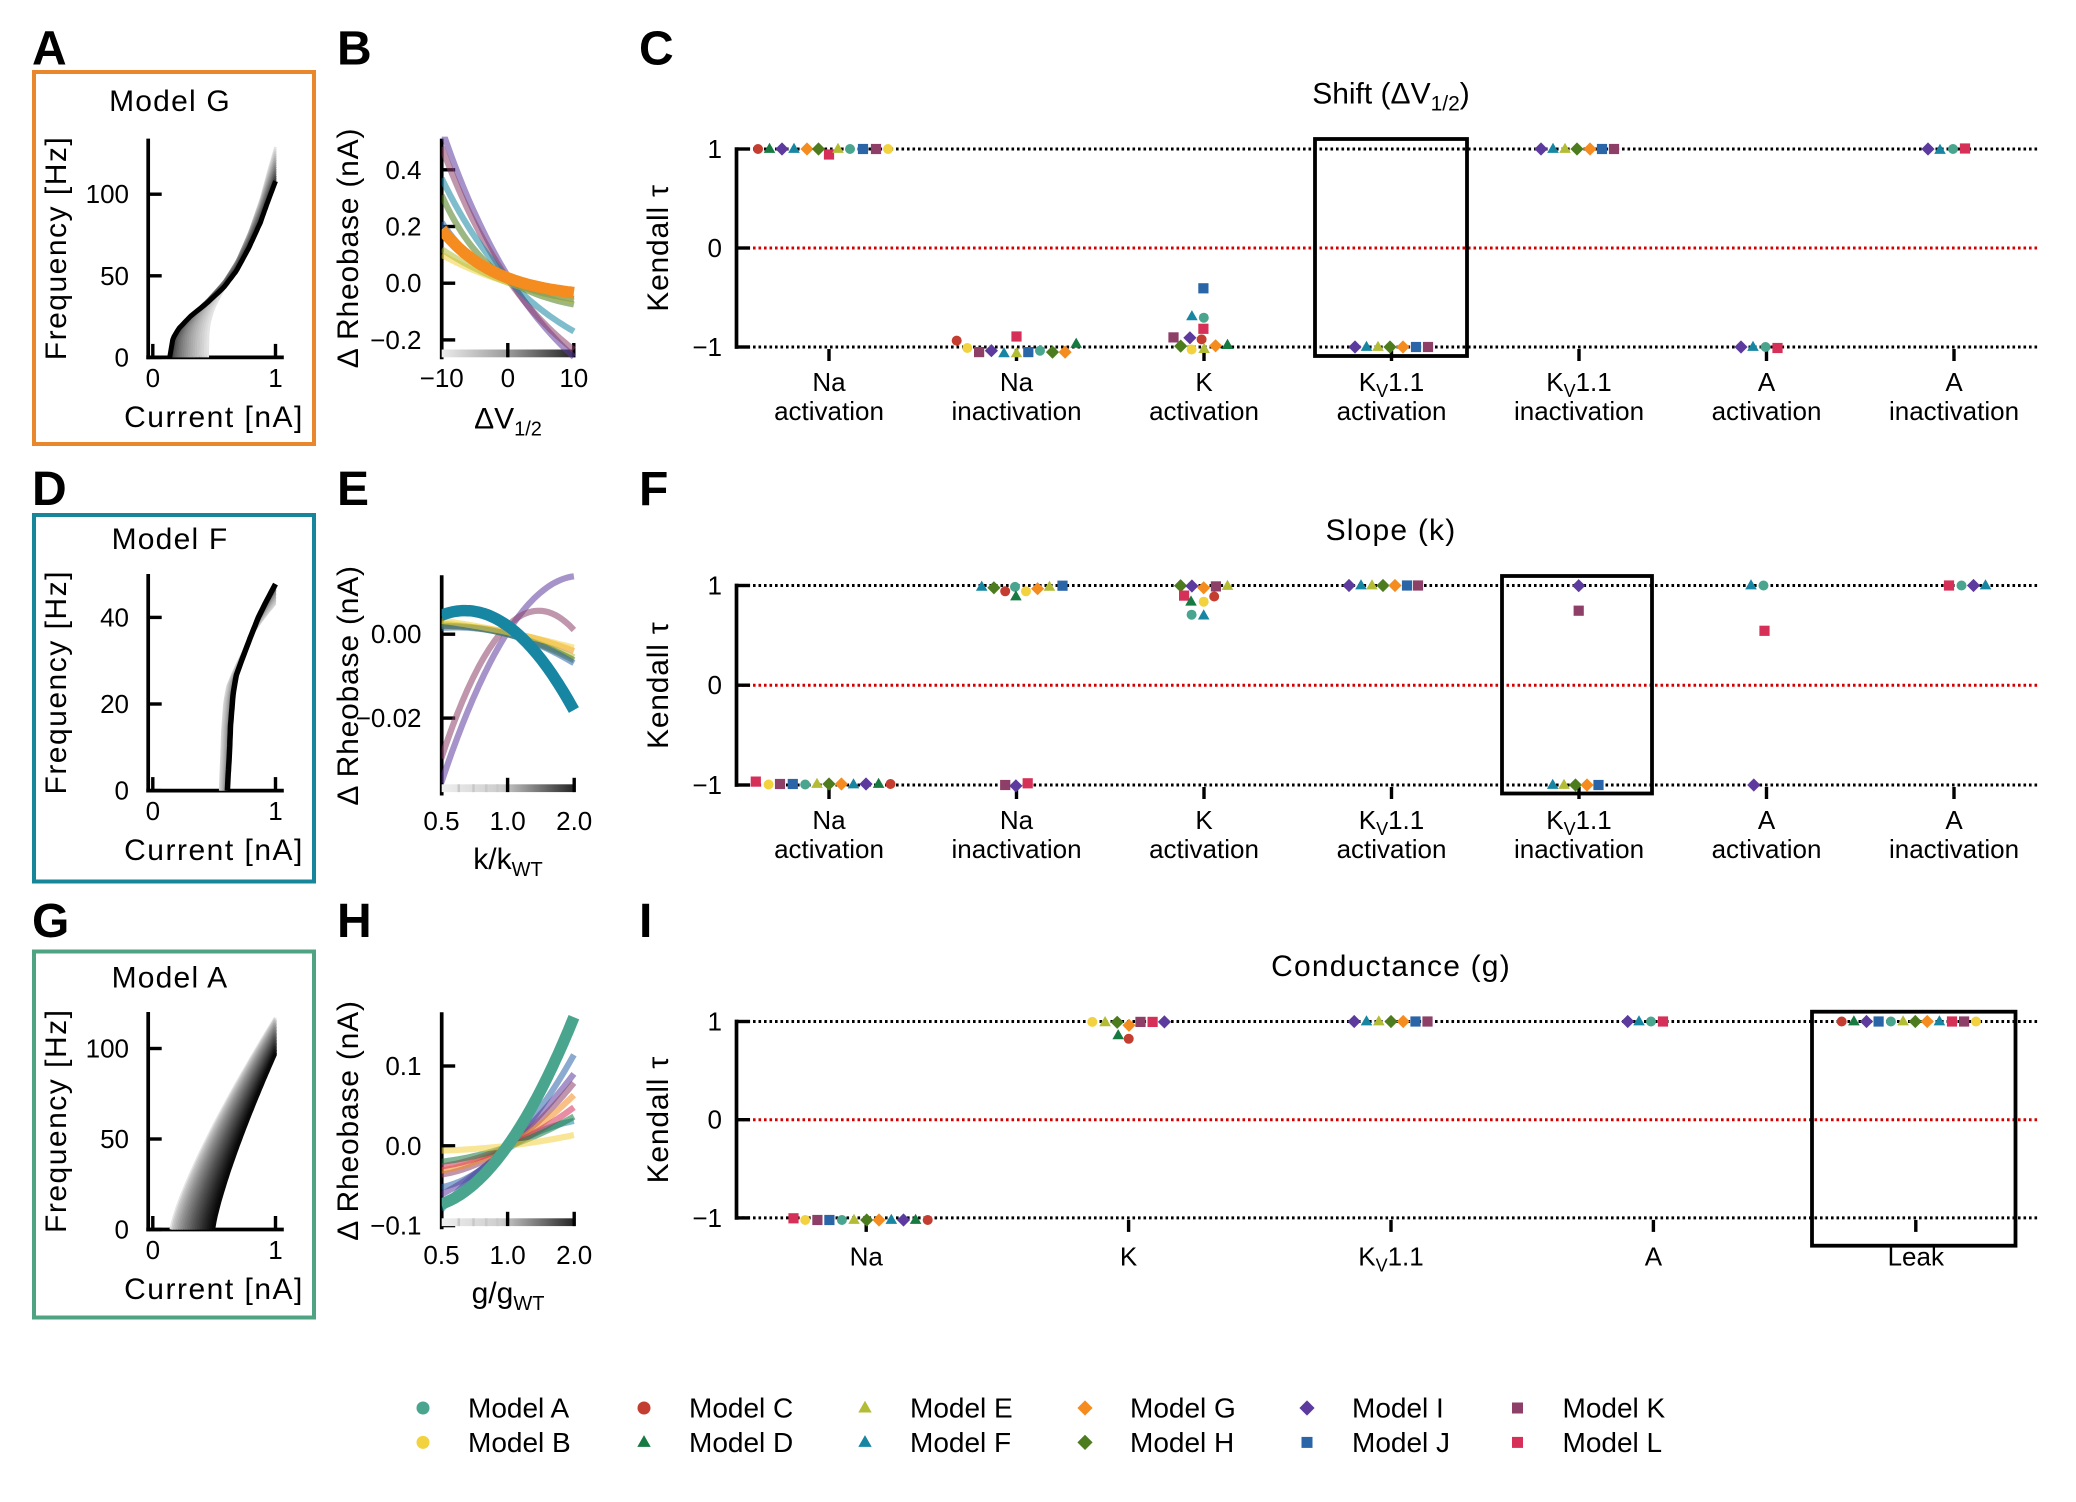 The image size is (2076, 1502). What do you see at coordinates (353, 489) in the screenshot?
I see `svg-text: E` at bounding box center [353, 489].